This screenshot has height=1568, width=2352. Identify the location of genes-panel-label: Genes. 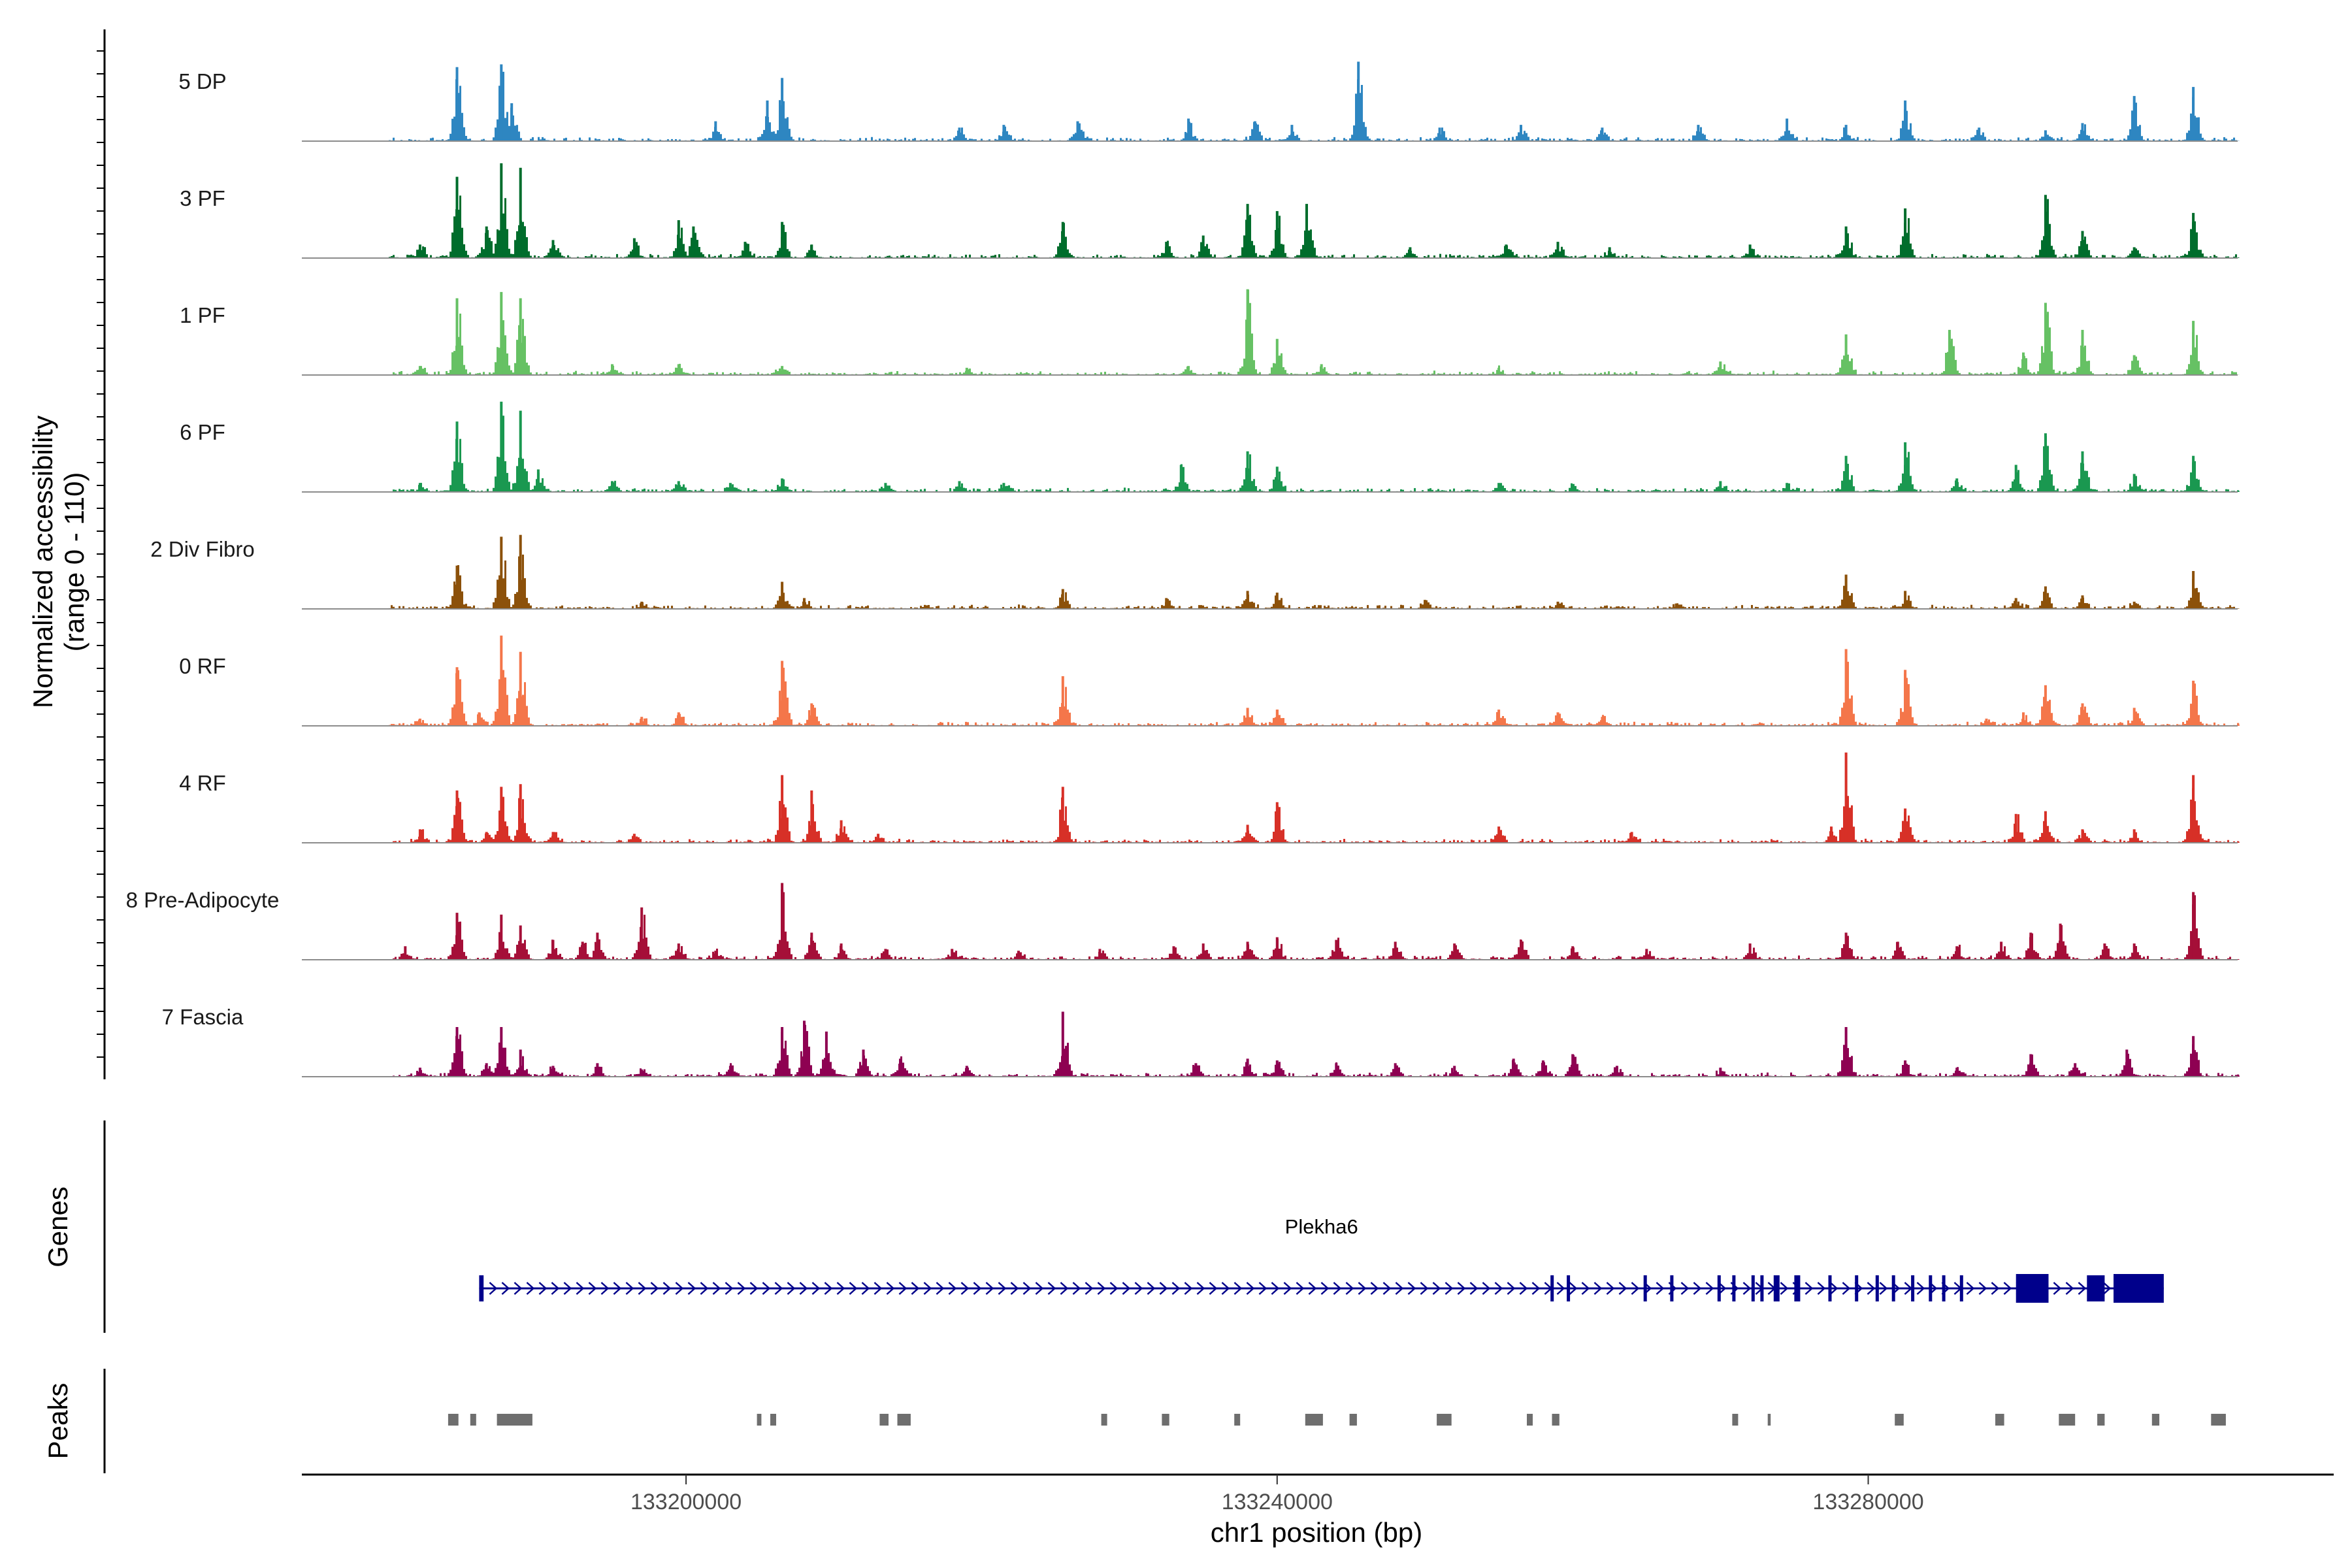
(57, 1226).